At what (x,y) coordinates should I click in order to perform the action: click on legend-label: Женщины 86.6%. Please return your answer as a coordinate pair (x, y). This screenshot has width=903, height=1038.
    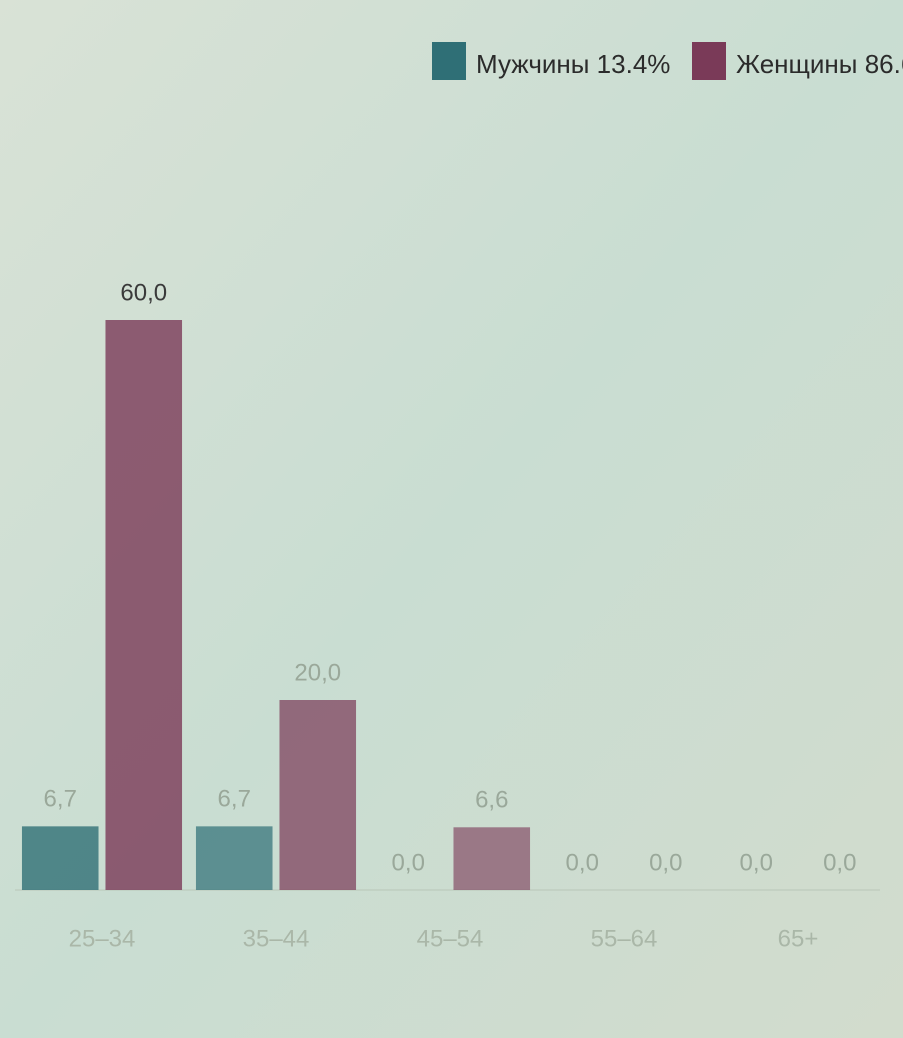
    Looking at the image, I should click on (819, 64).